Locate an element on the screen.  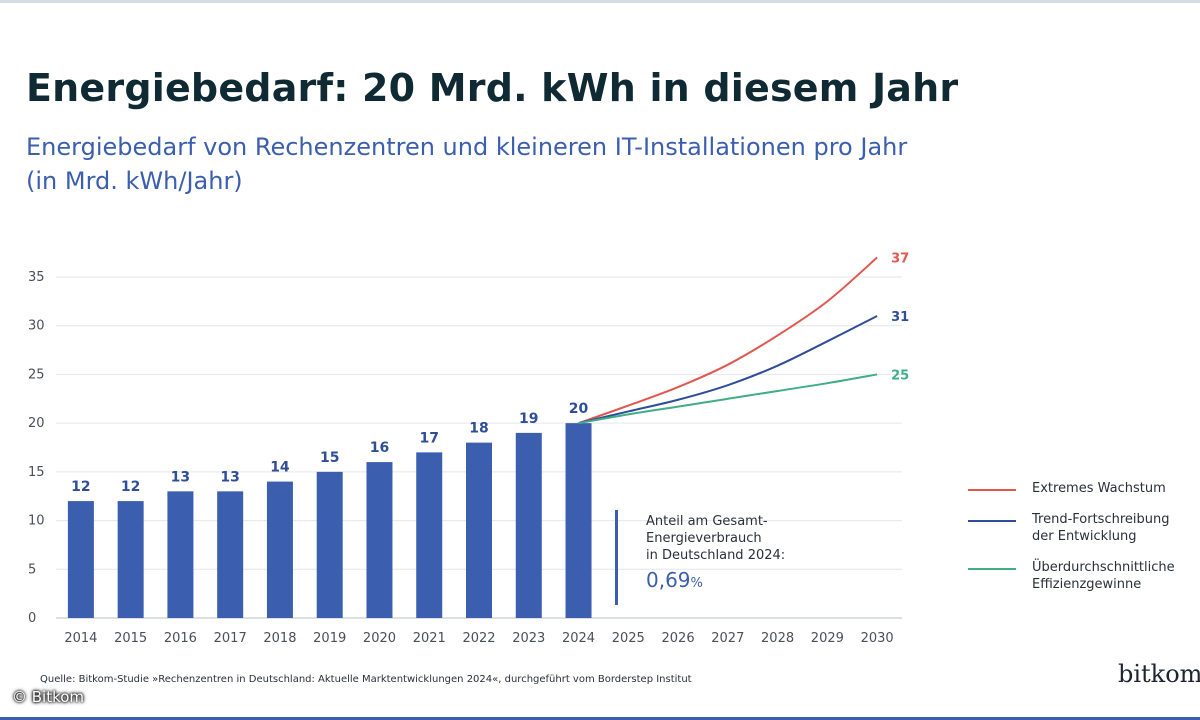
bar-value-label: 15 is located at coordinates (329, 458).